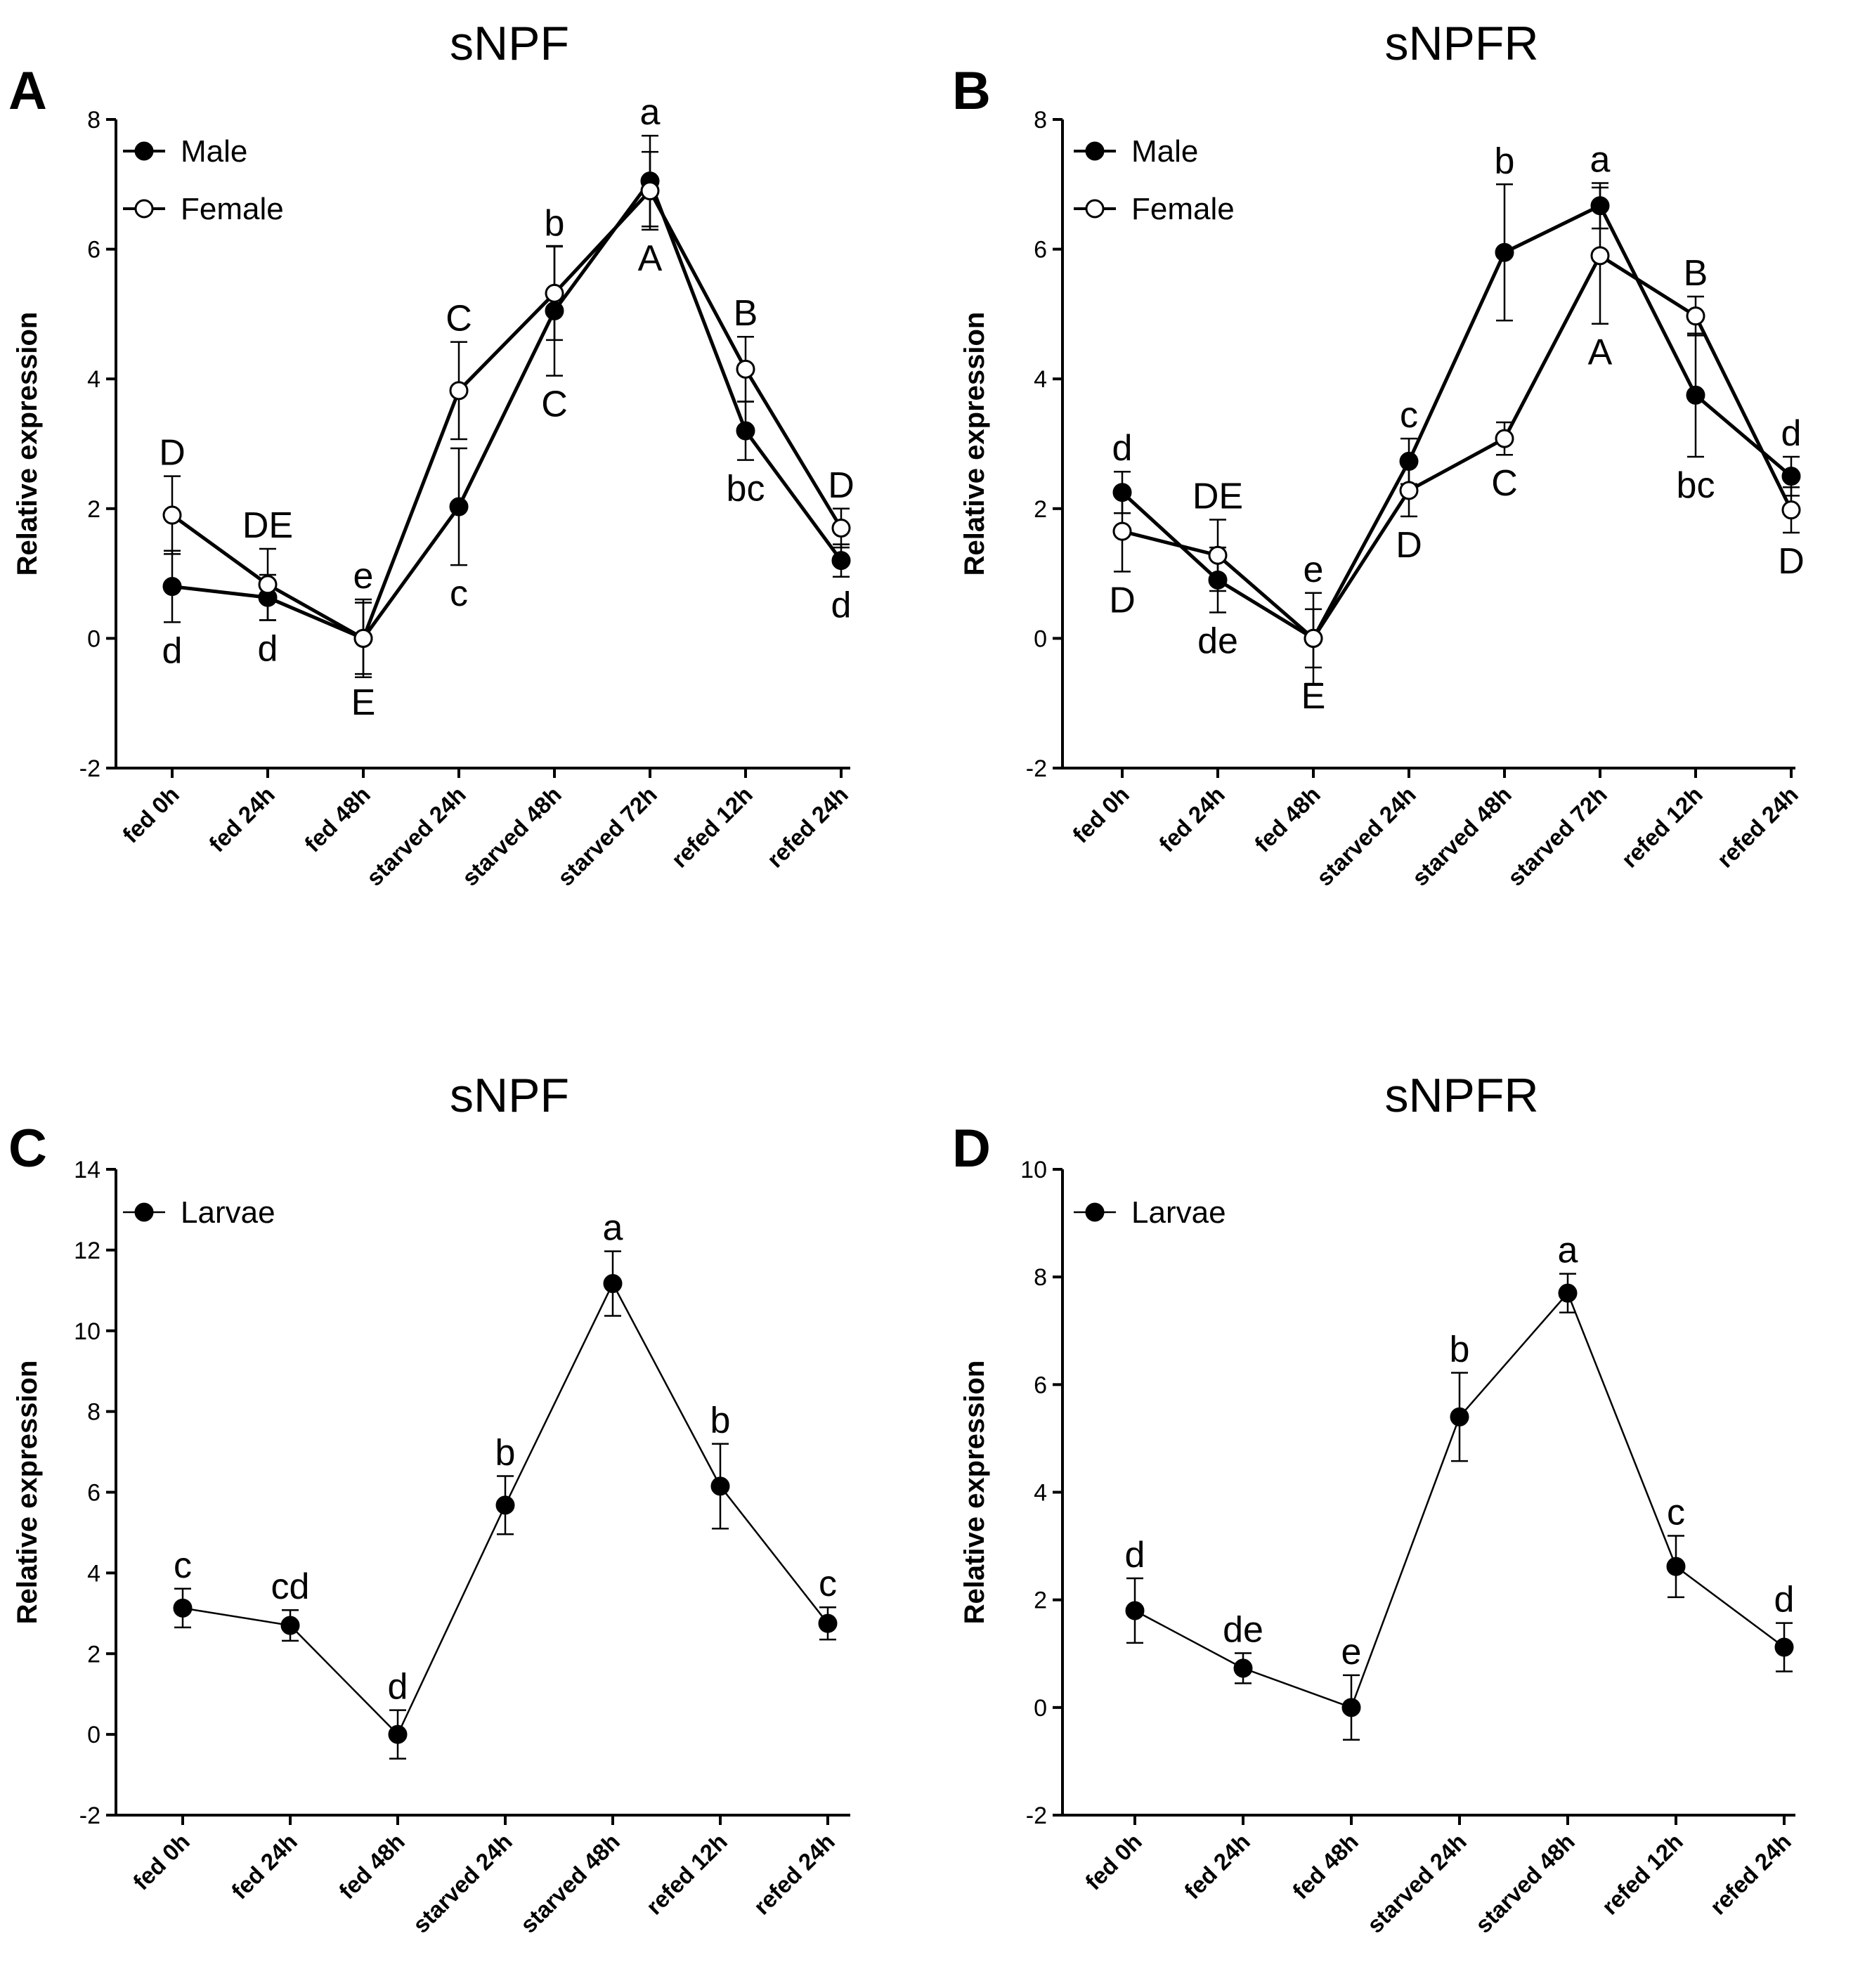  I want to click on significance-letter: de, so click(1243, 1629).